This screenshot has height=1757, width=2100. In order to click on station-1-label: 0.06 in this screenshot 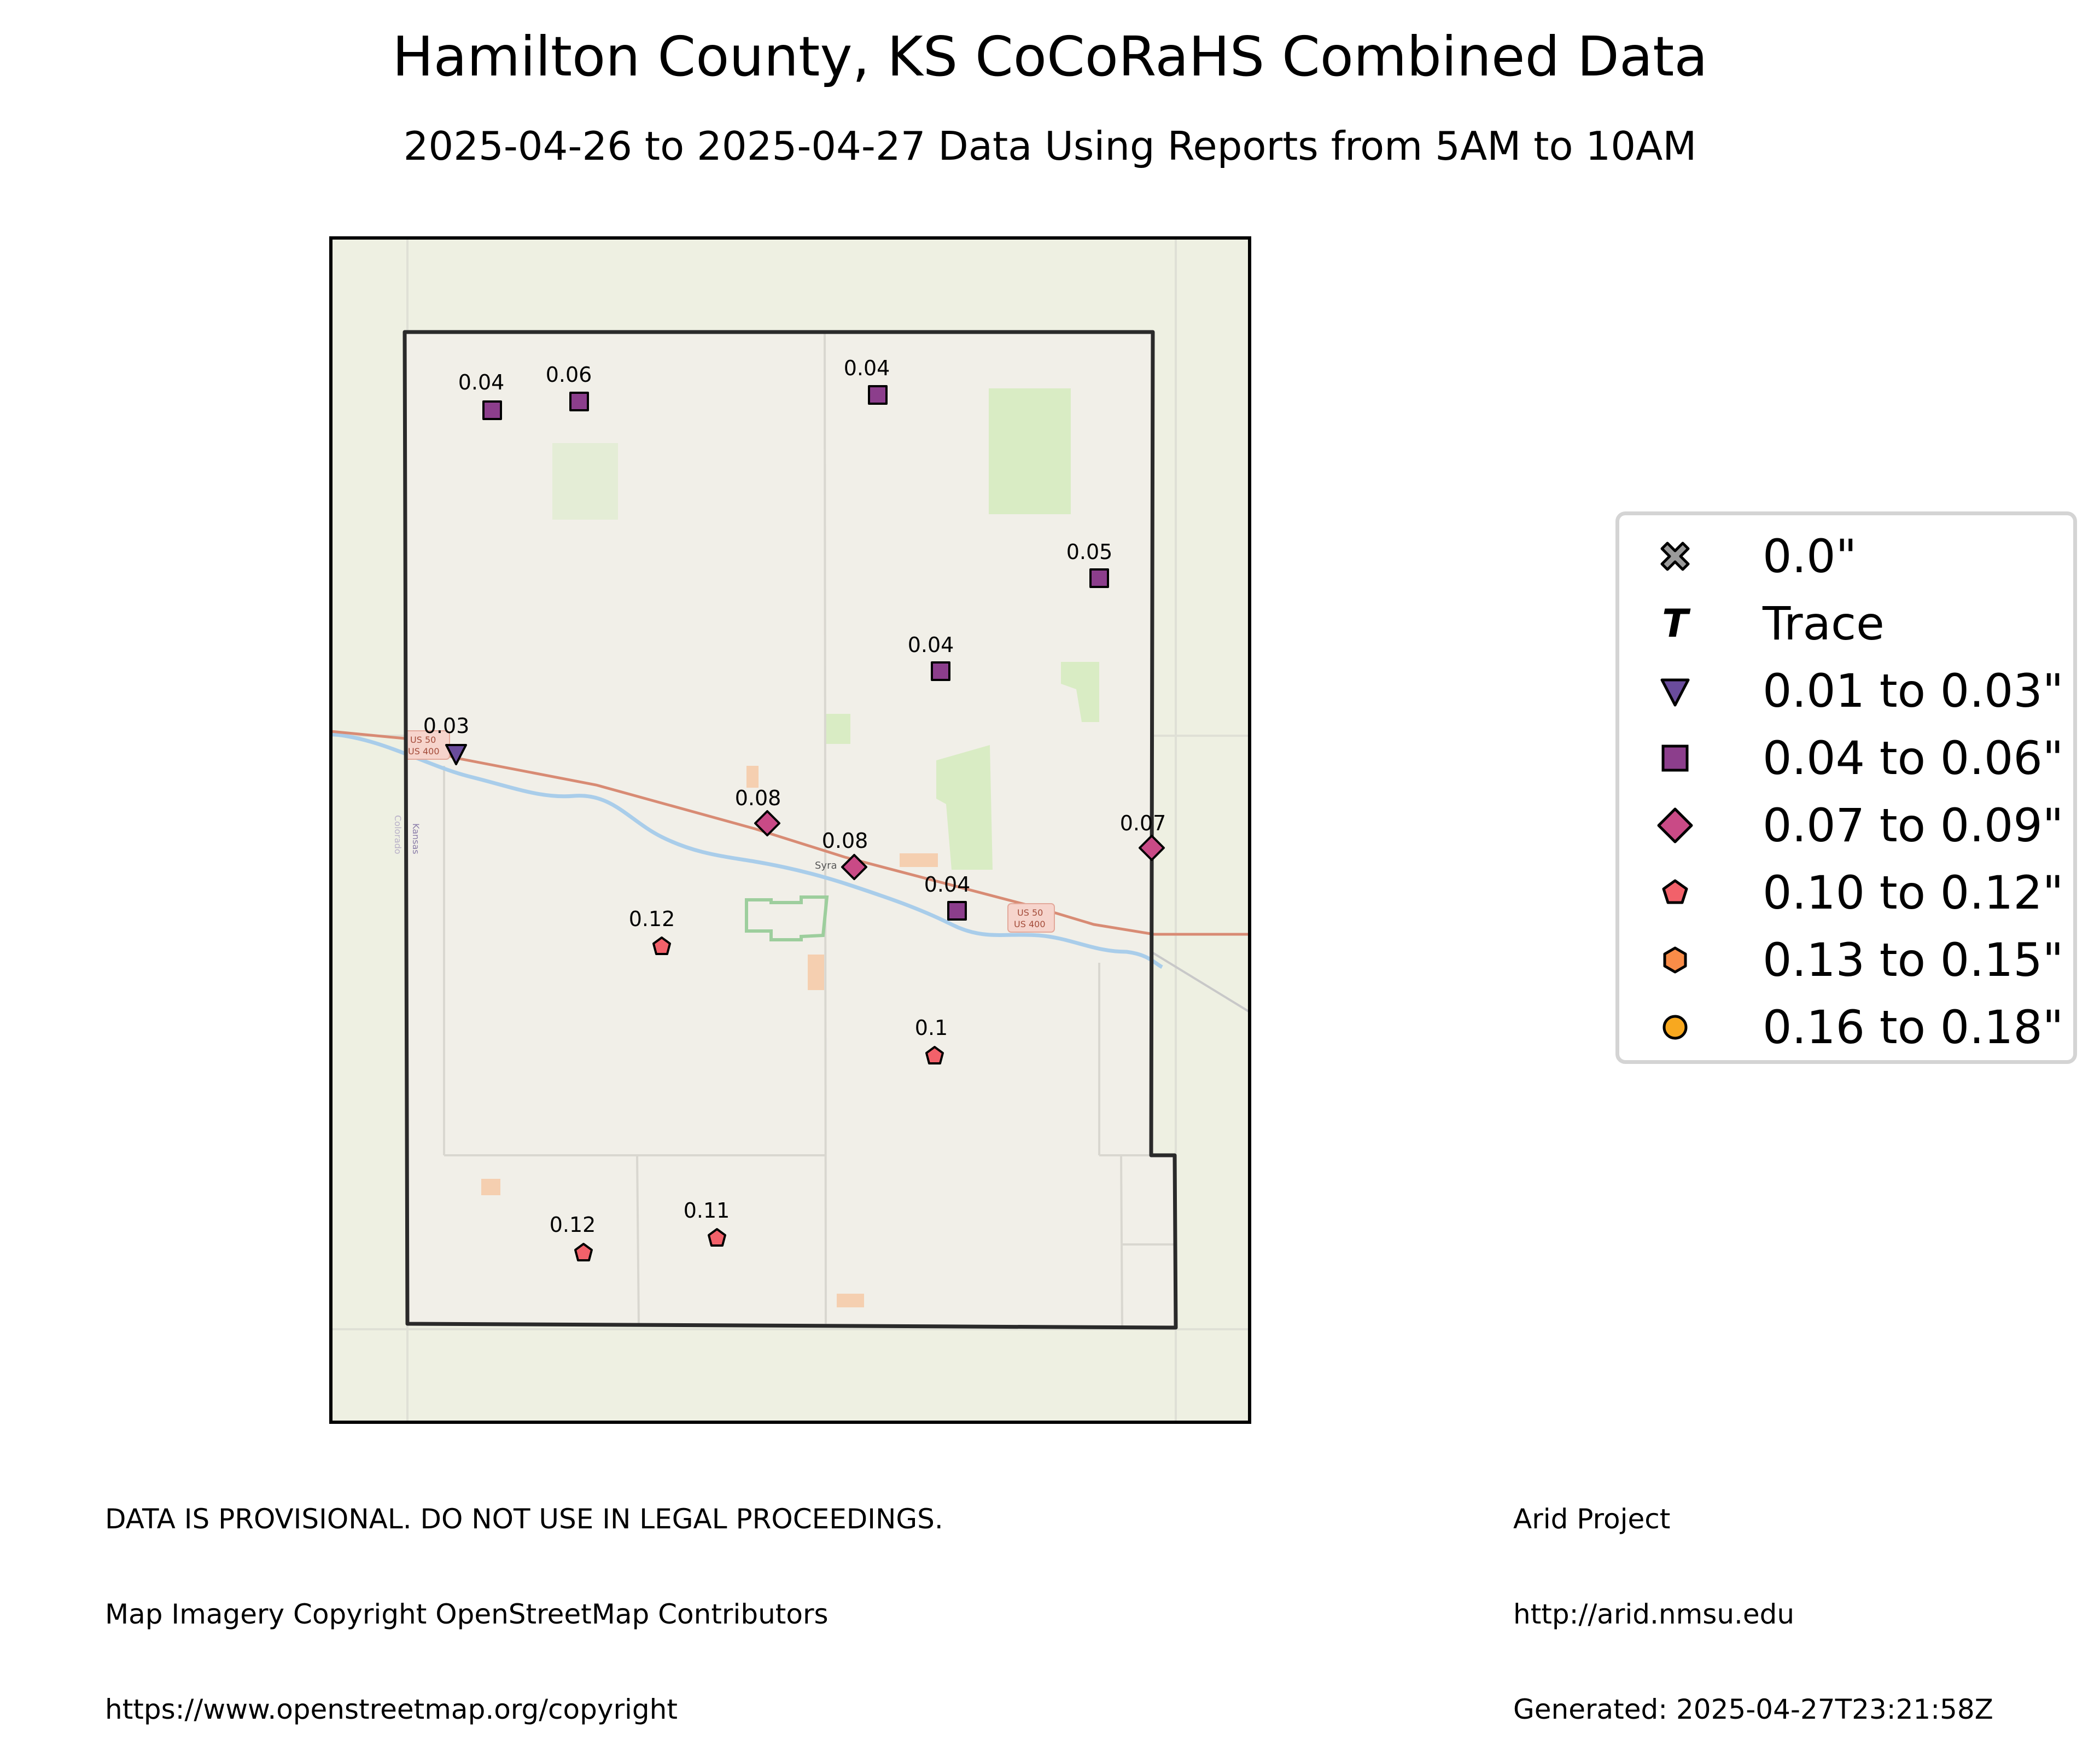, I will do `click(569, 375)`.